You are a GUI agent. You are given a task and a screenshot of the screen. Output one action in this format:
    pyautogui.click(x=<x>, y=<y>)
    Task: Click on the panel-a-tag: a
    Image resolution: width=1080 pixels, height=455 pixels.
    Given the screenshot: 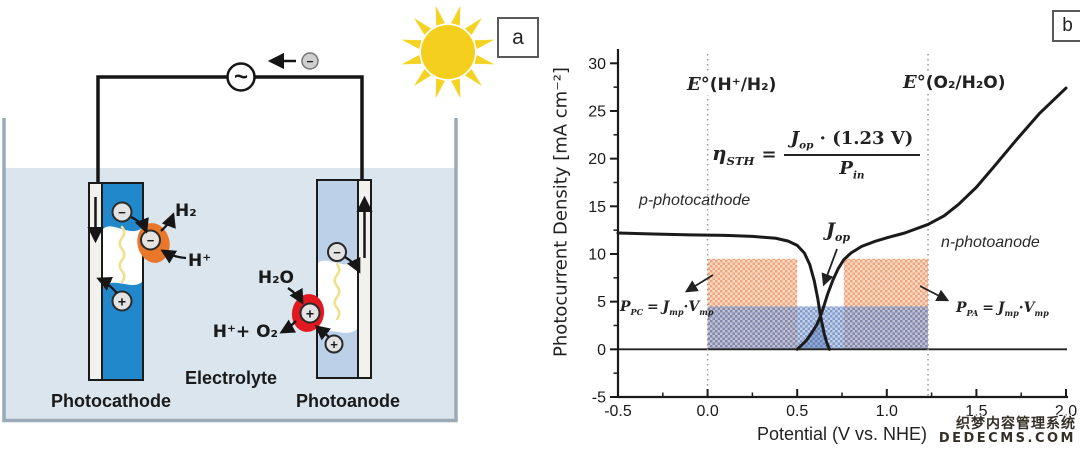 What is the action you would take?
    pyautogui.click(x=518, y=37)
    